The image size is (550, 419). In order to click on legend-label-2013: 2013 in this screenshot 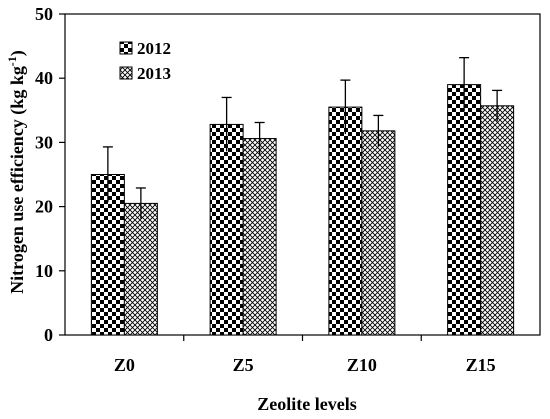, I will do `click(154, 73)`.